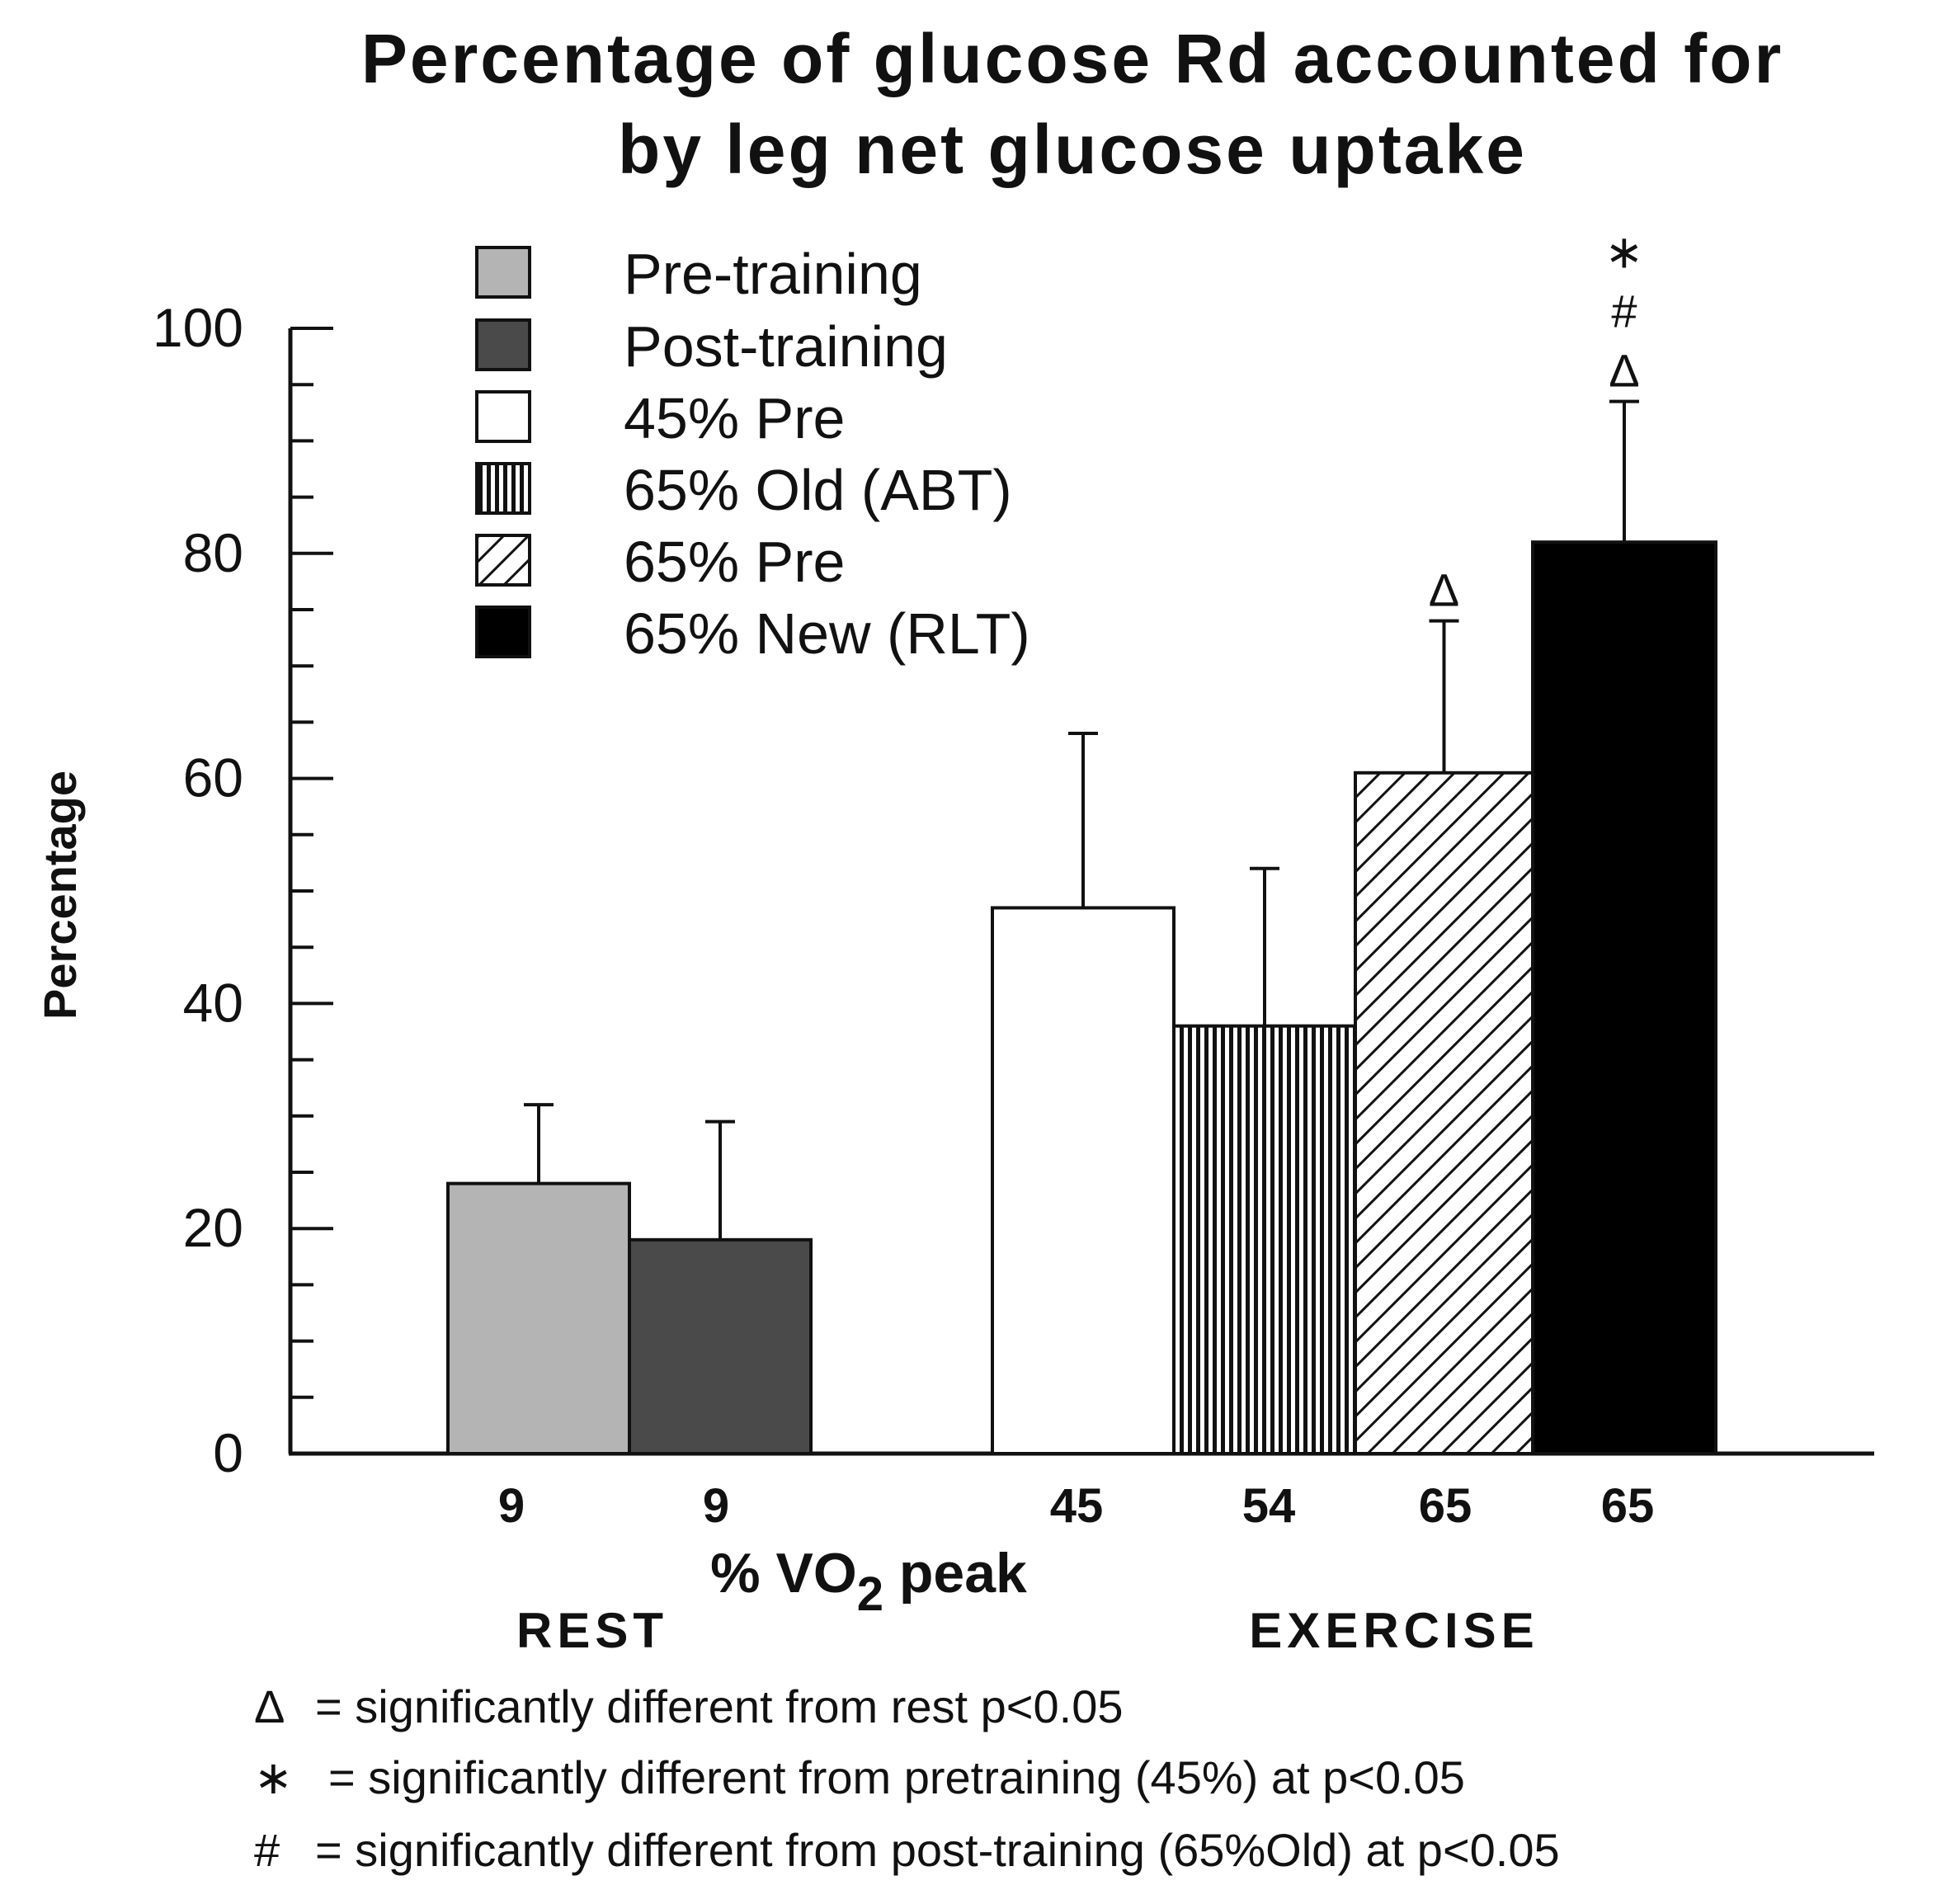 The image size is (1960, 1904). Describe the element at coordinates (243, 890) in the screenshot. I see `y-ticks: 0 20 40 60 80 100` at that location.